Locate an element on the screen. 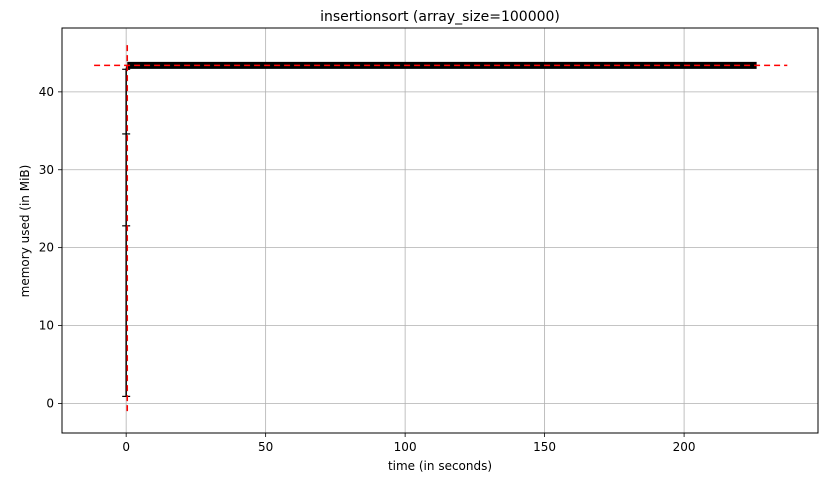  y-tick-label: 40 is located at coordinates (46, 92).